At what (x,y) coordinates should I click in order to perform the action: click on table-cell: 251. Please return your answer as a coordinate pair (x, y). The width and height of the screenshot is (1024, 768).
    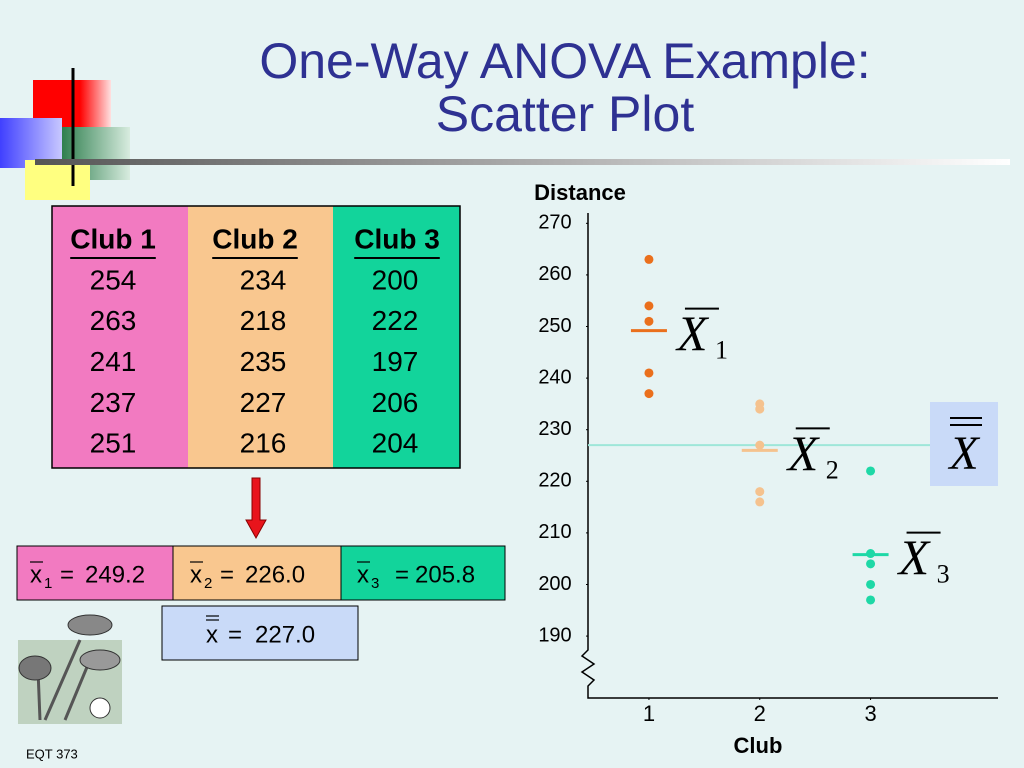
    Looking at the image, I should click on (113, 443).